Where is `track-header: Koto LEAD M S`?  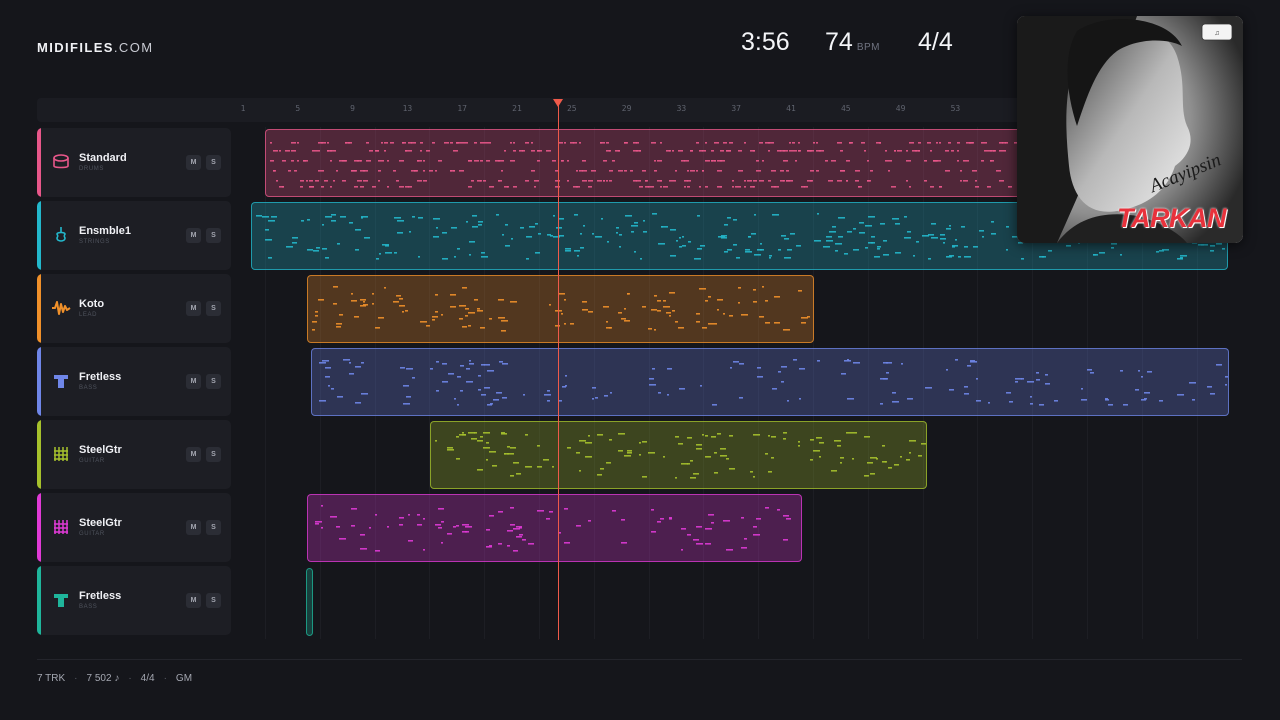
track-header: Koto LEAD M S is located at coordinates (134, 308).